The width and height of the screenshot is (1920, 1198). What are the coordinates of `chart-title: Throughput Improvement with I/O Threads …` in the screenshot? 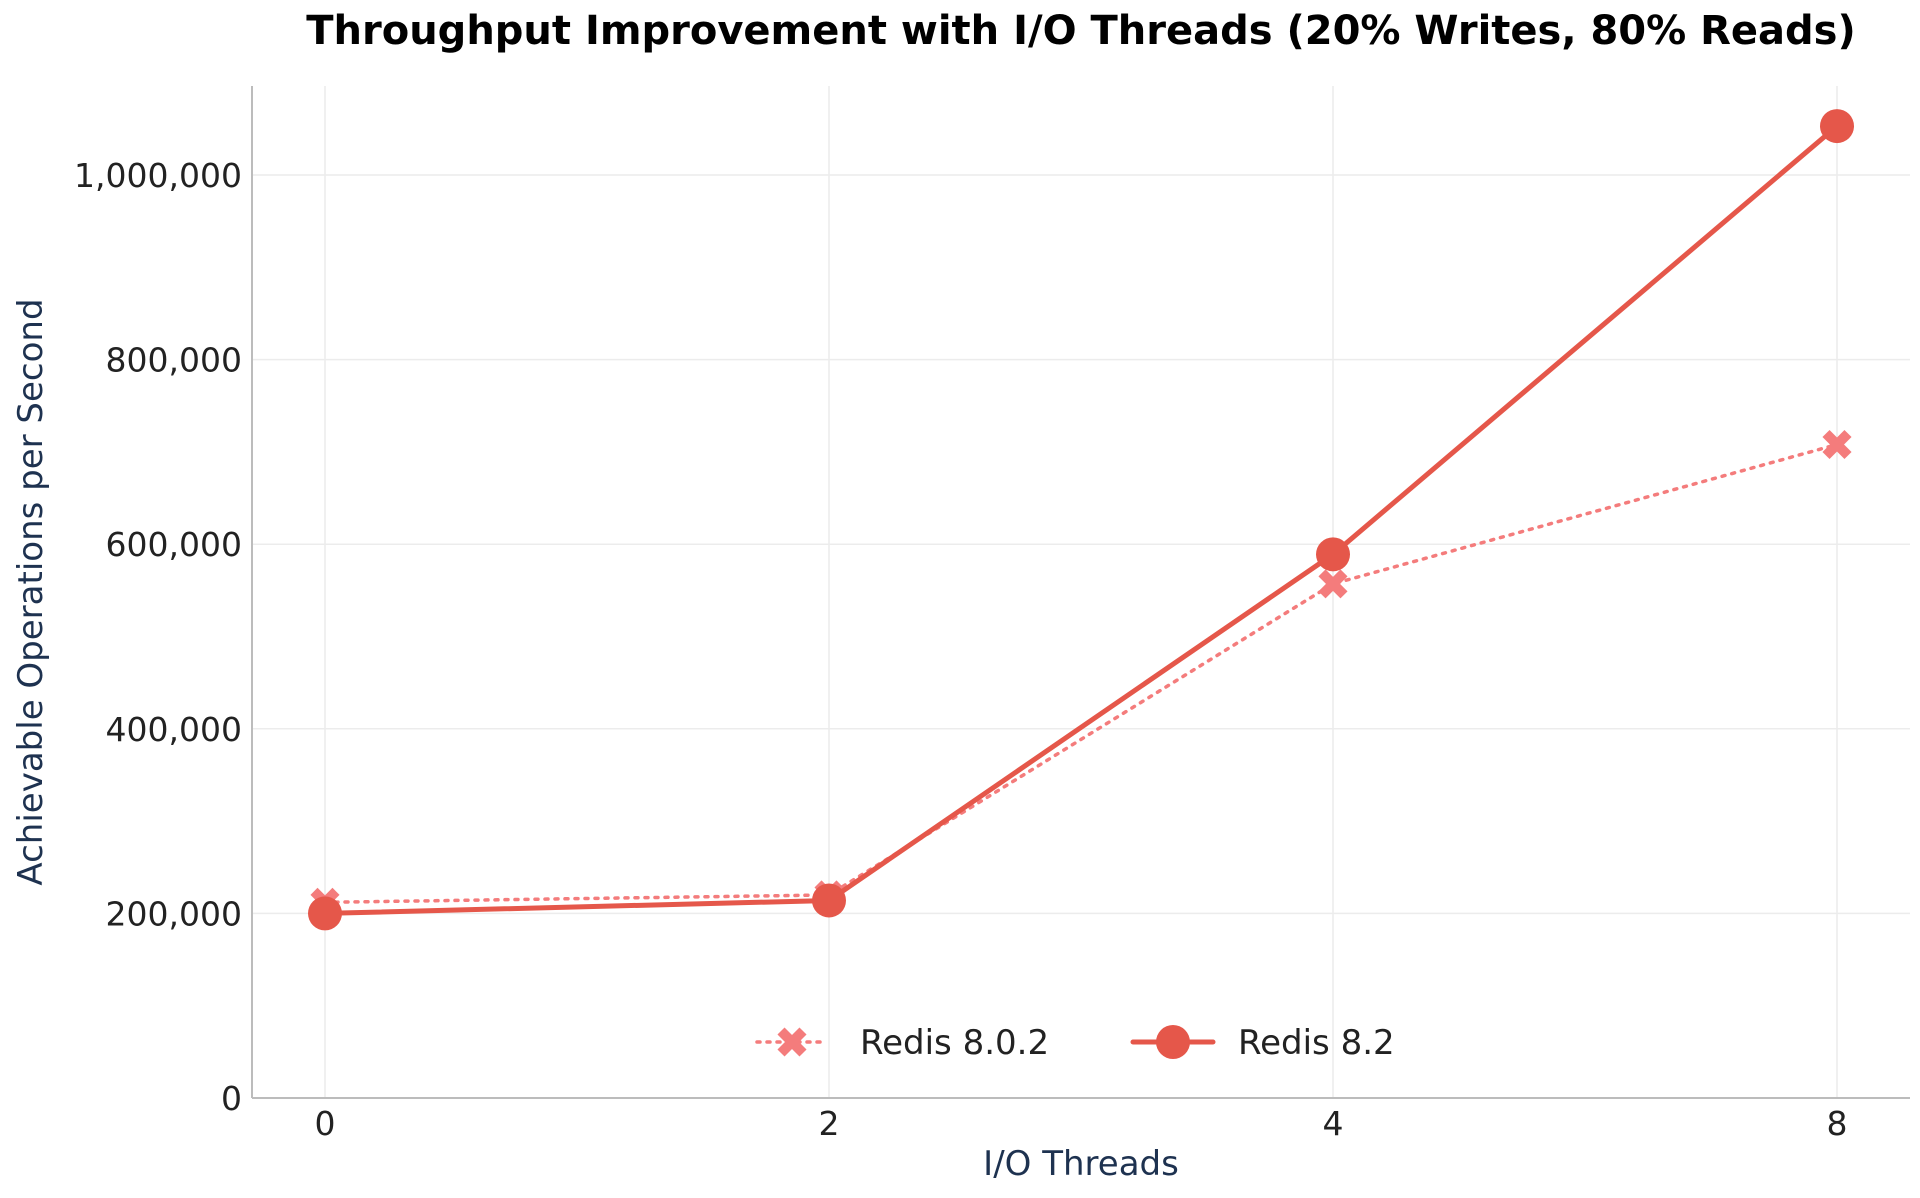 It's located at (1081, 31).